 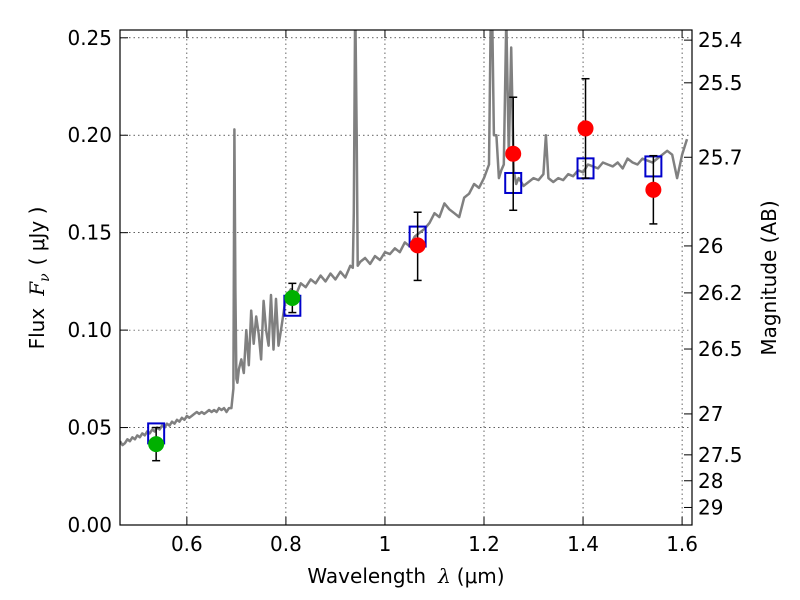 I want to click on mag-tick-label: 26.2, so click(x=720, y=293).